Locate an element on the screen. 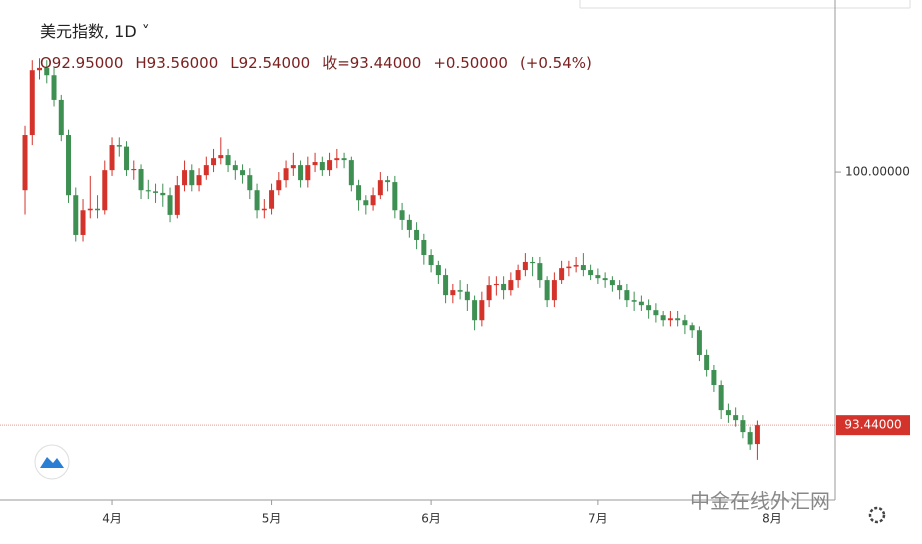  title-text: 美元指数, 1D is located at coordinates (88, 31).